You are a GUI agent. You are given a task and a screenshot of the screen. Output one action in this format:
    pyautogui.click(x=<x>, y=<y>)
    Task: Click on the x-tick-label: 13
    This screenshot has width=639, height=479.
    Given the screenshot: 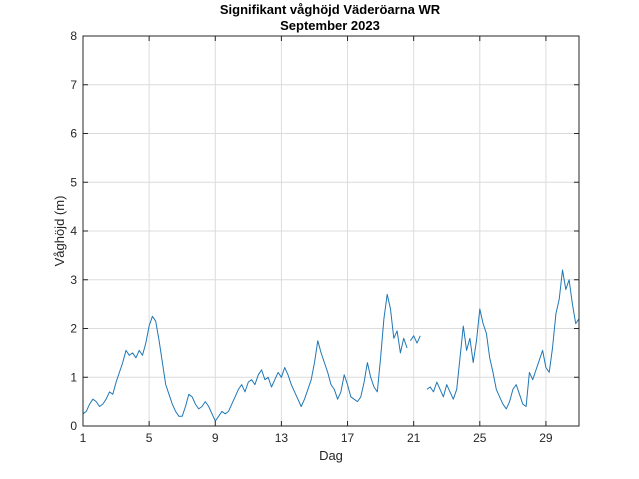 What is the action you would take?
    pyautogui.click(x=282, y=438)
    